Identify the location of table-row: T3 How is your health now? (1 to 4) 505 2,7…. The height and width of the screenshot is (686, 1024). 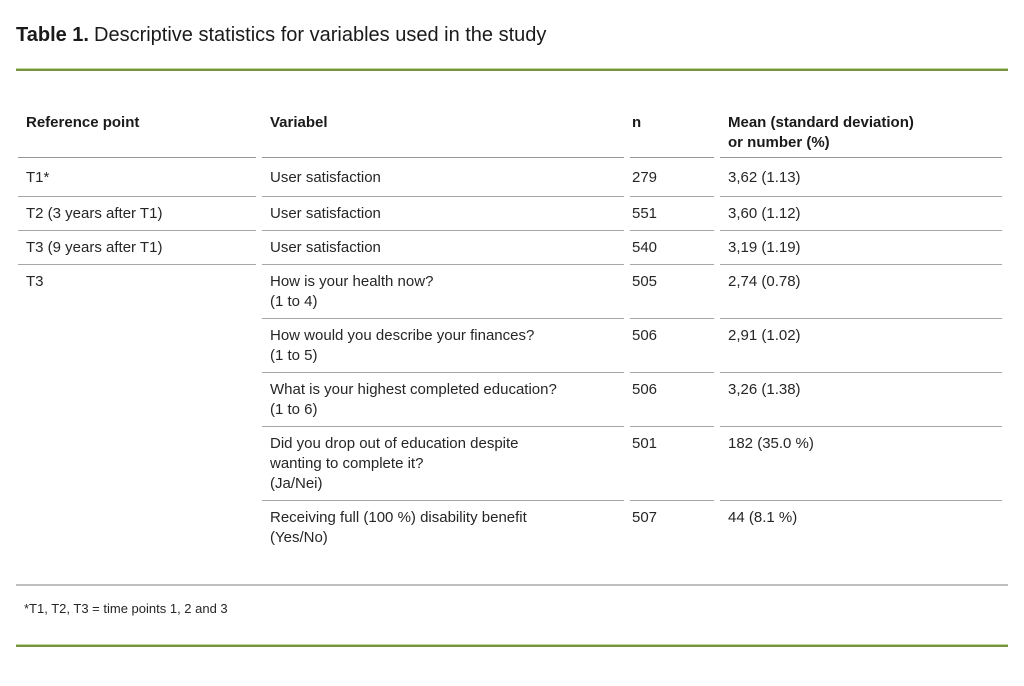
(510, 292).